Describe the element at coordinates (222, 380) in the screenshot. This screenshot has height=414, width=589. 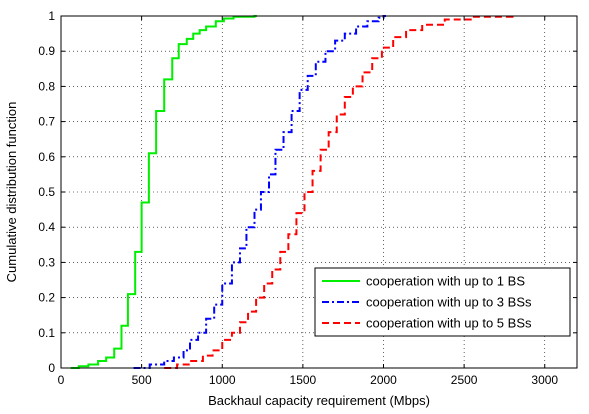
I see `x-tick-label: 1000` at that location.